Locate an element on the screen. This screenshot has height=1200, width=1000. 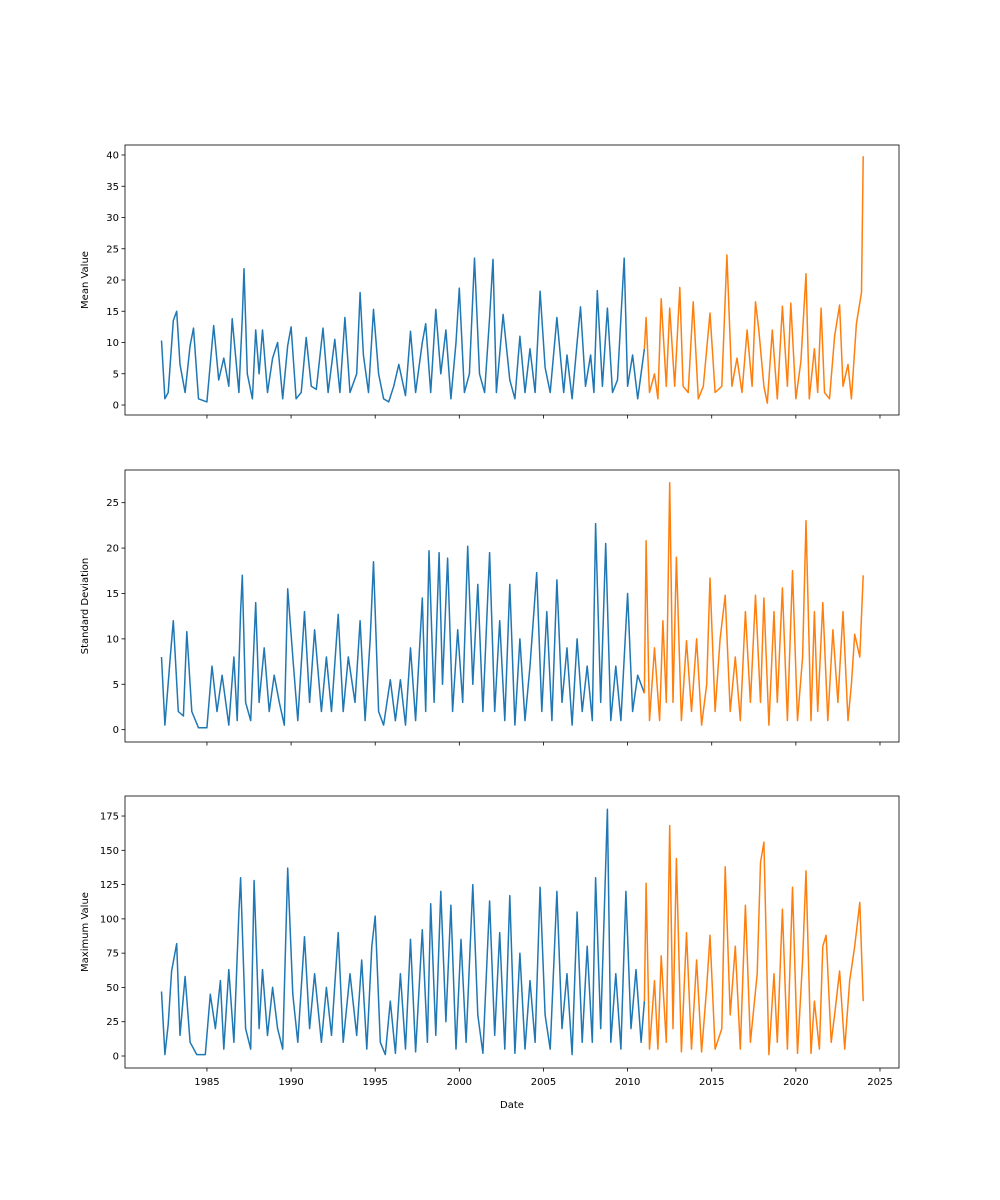
x-tick-label: 2000 is located at coordinates (459, 1082).